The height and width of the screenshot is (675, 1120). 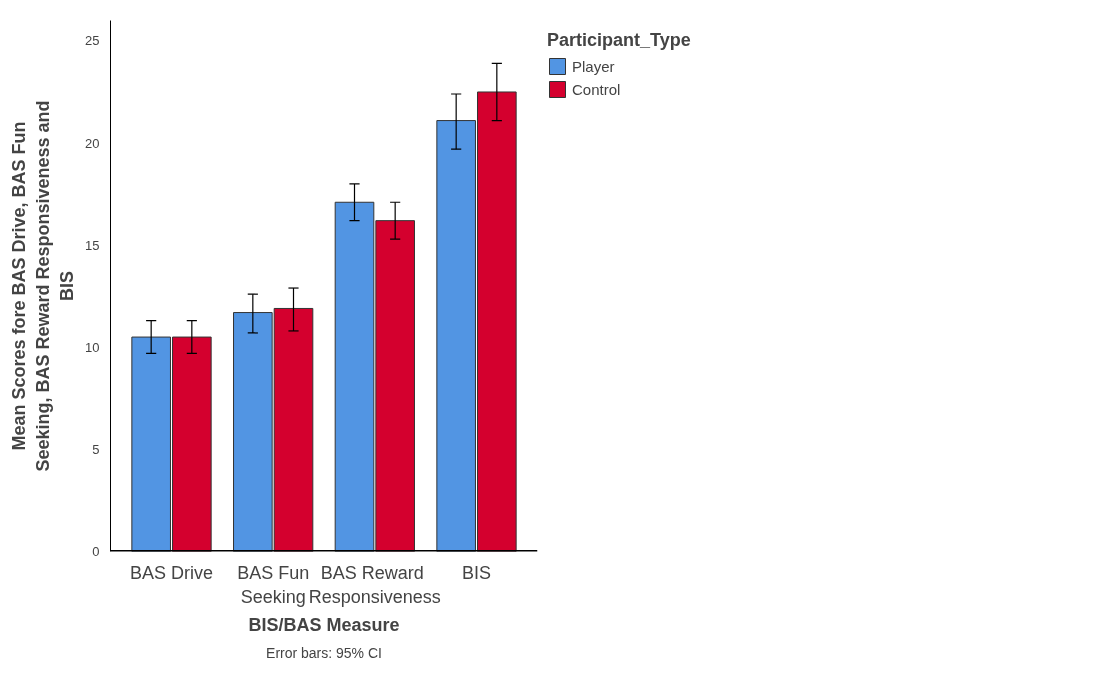 What do you see at coordinates (324, 652) in the screenshot?
I see `text: Error bars: 95% CI` at bounding box center [324, 652].